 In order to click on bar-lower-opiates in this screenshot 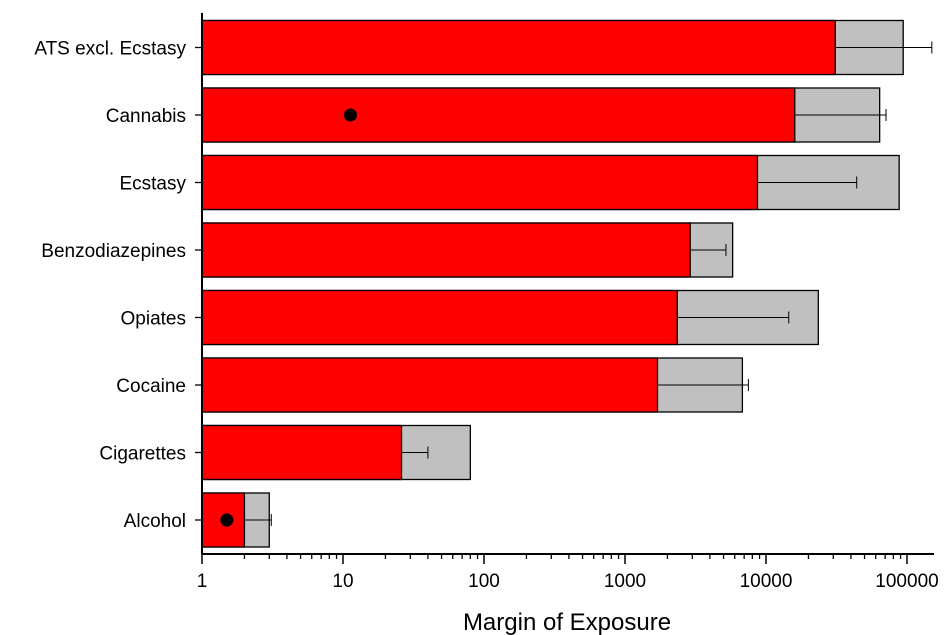, I will do `click(439, 317)`.